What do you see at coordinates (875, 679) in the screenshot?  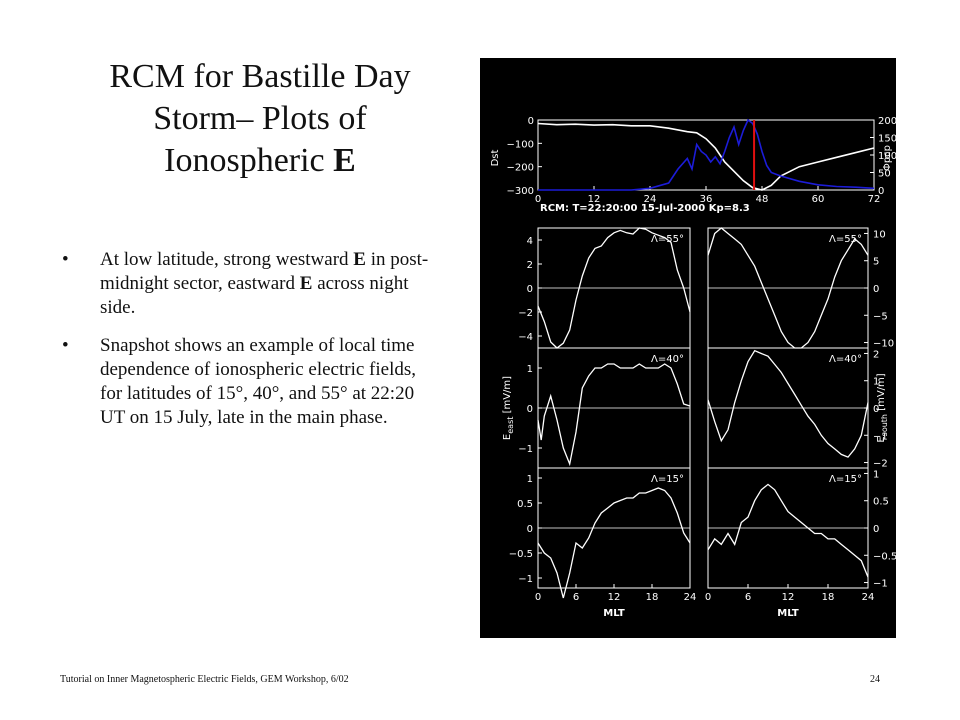 I see `page-number: 24` at bounding box center [875, 679].